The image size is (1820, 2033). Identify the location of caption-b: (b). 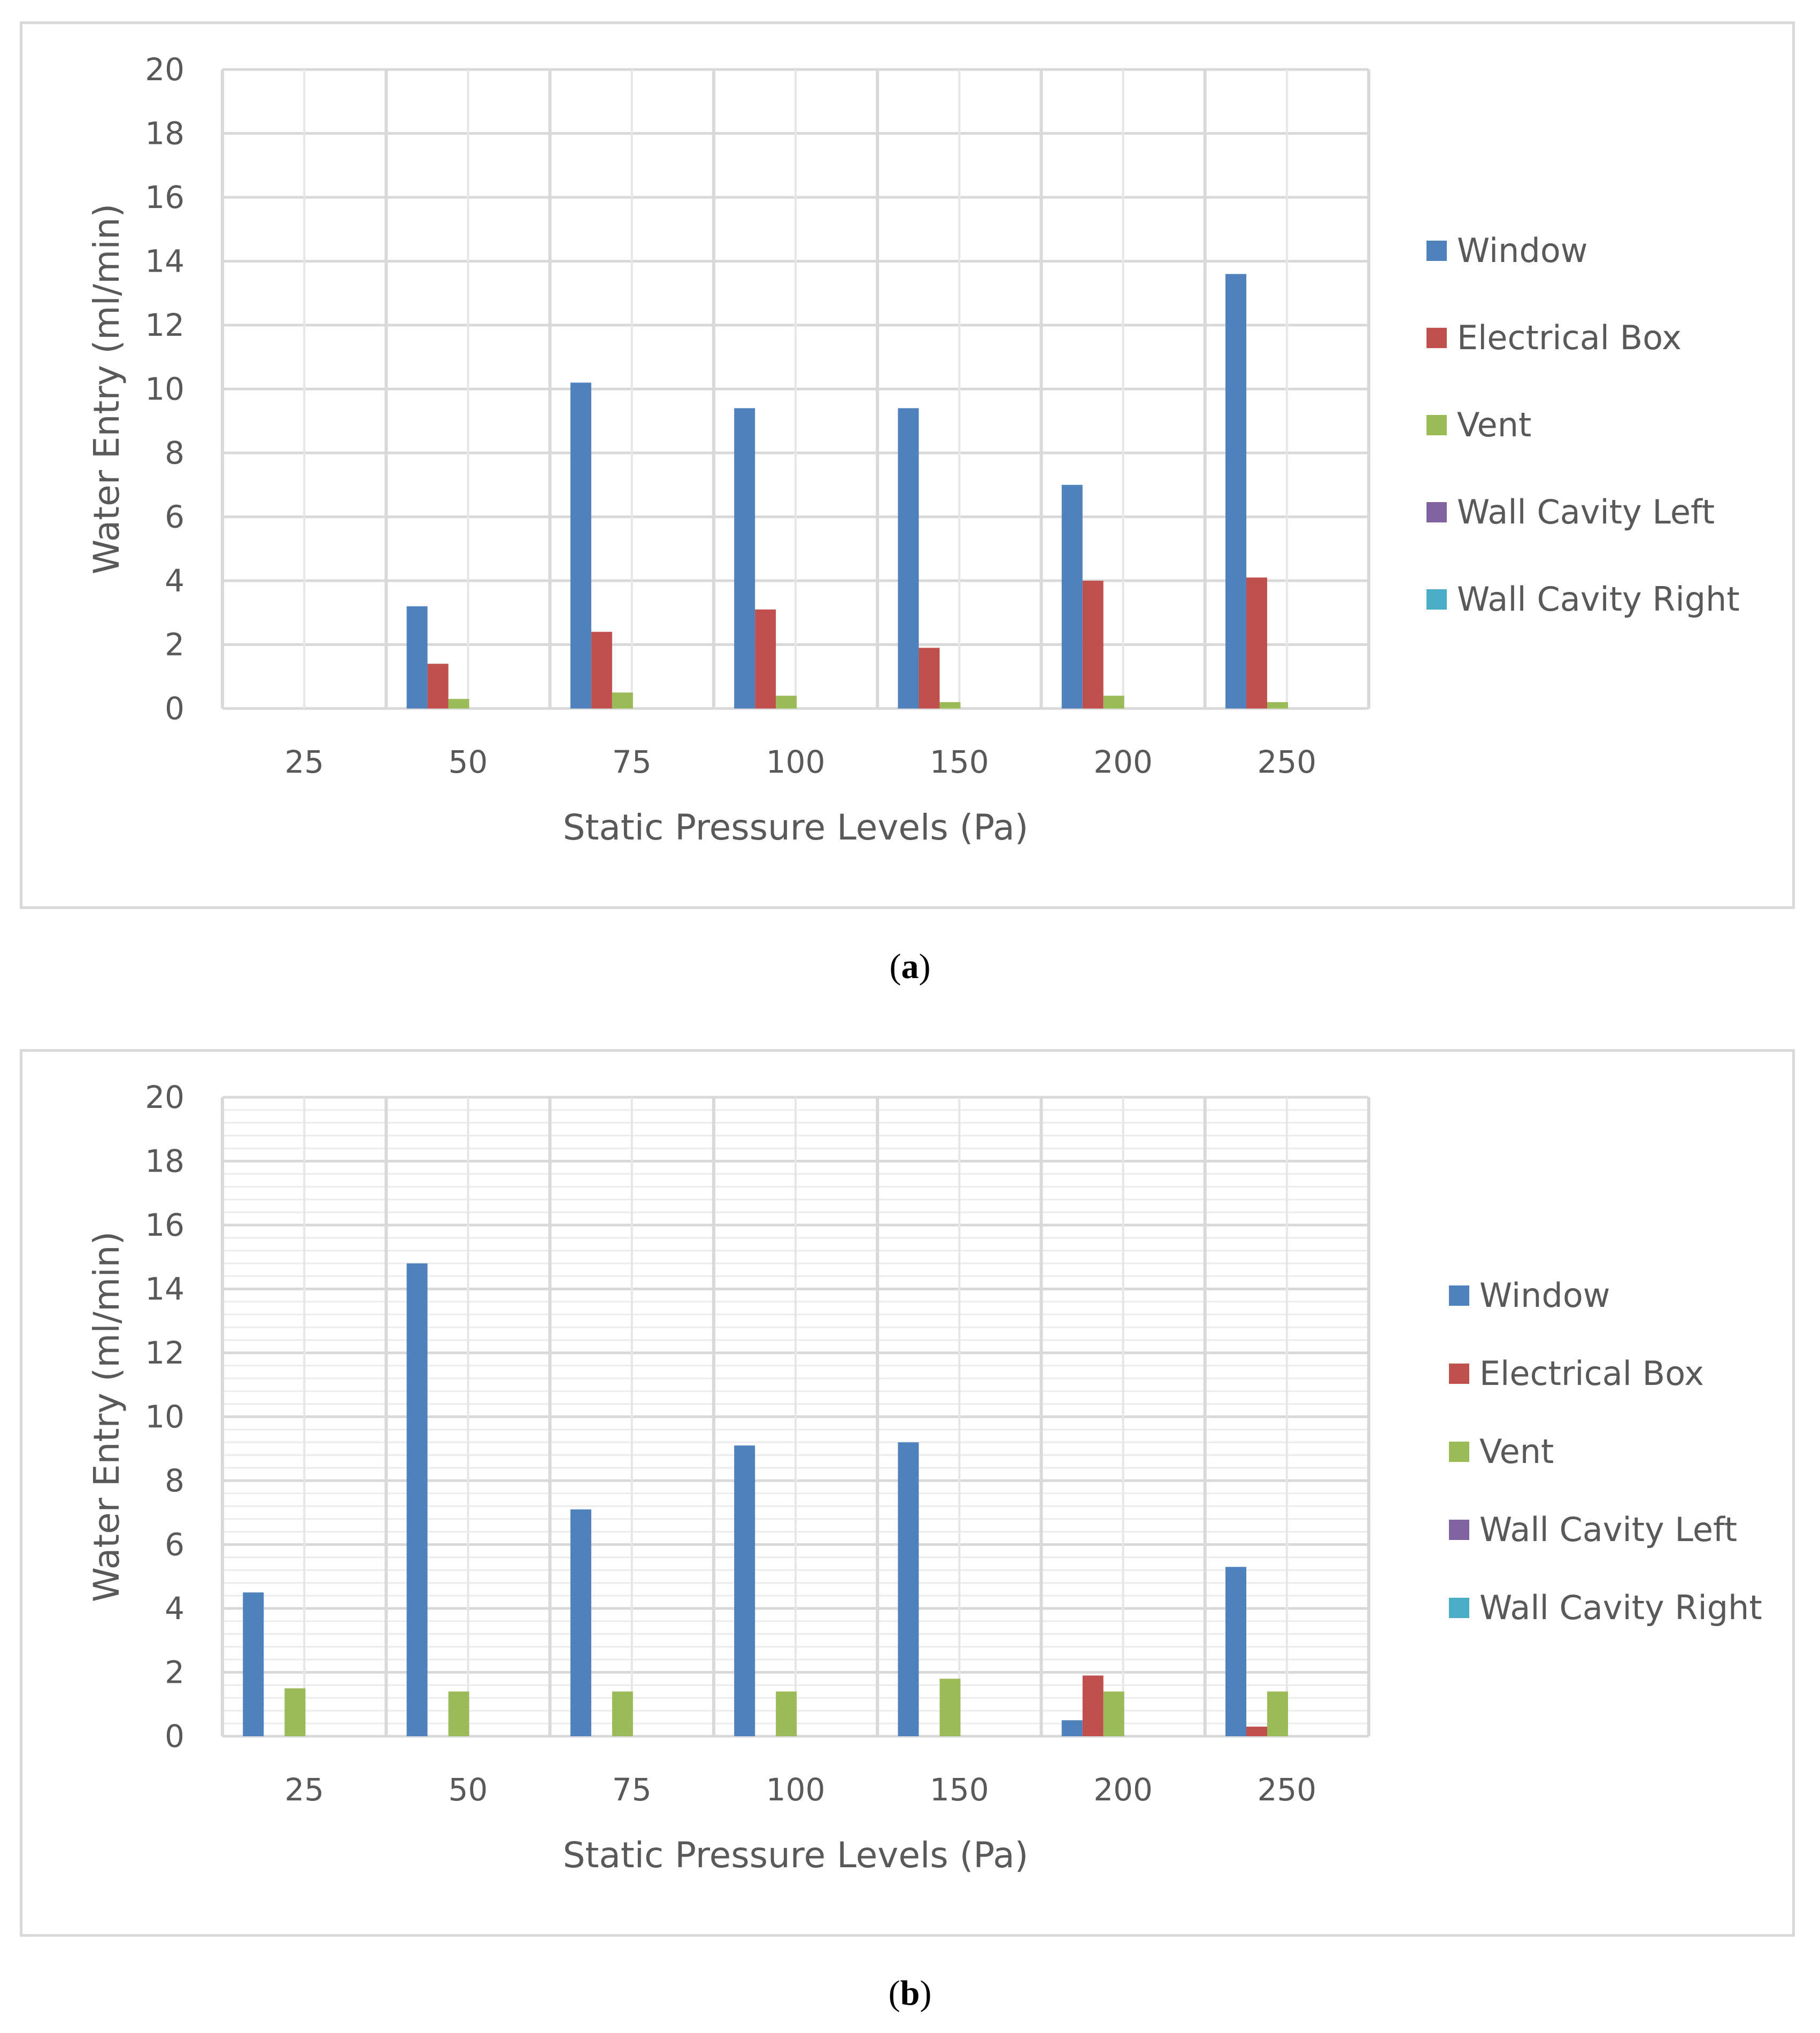
(910, 1993).